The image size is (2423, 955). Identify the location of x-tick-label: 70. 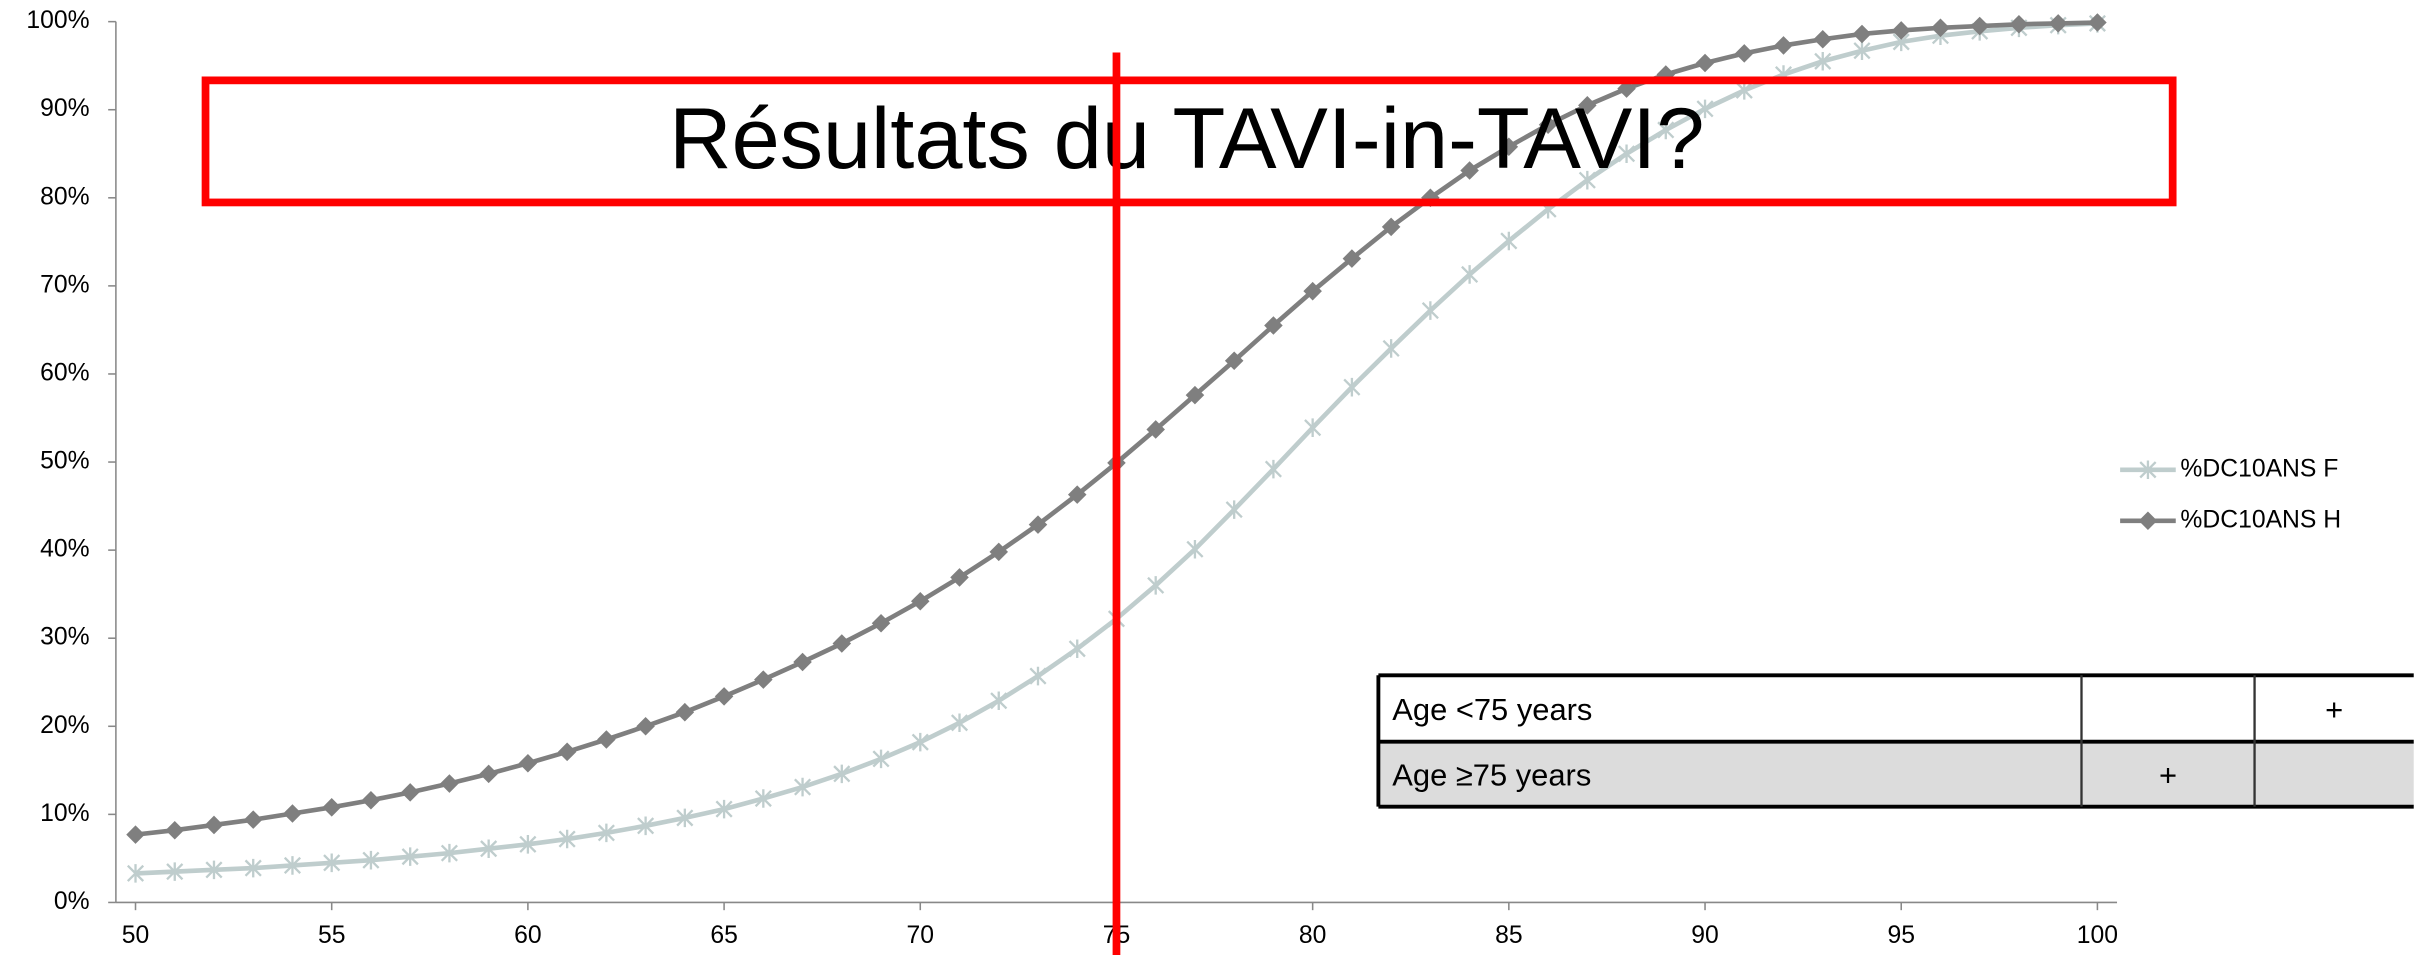
(921, 935).